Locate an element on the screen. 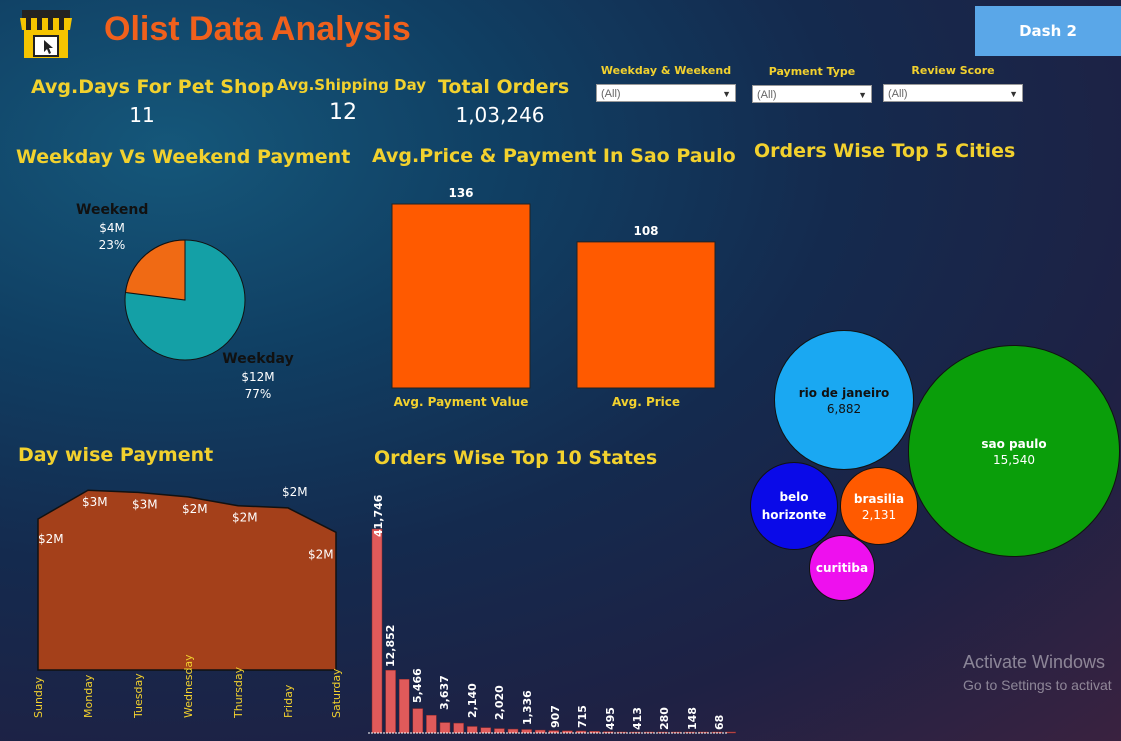 Image resolution: width=1121 pixels, height=741 pixels. city-bubble-0: rio de janeiro 6,882 is located at coordinates (844, 400).